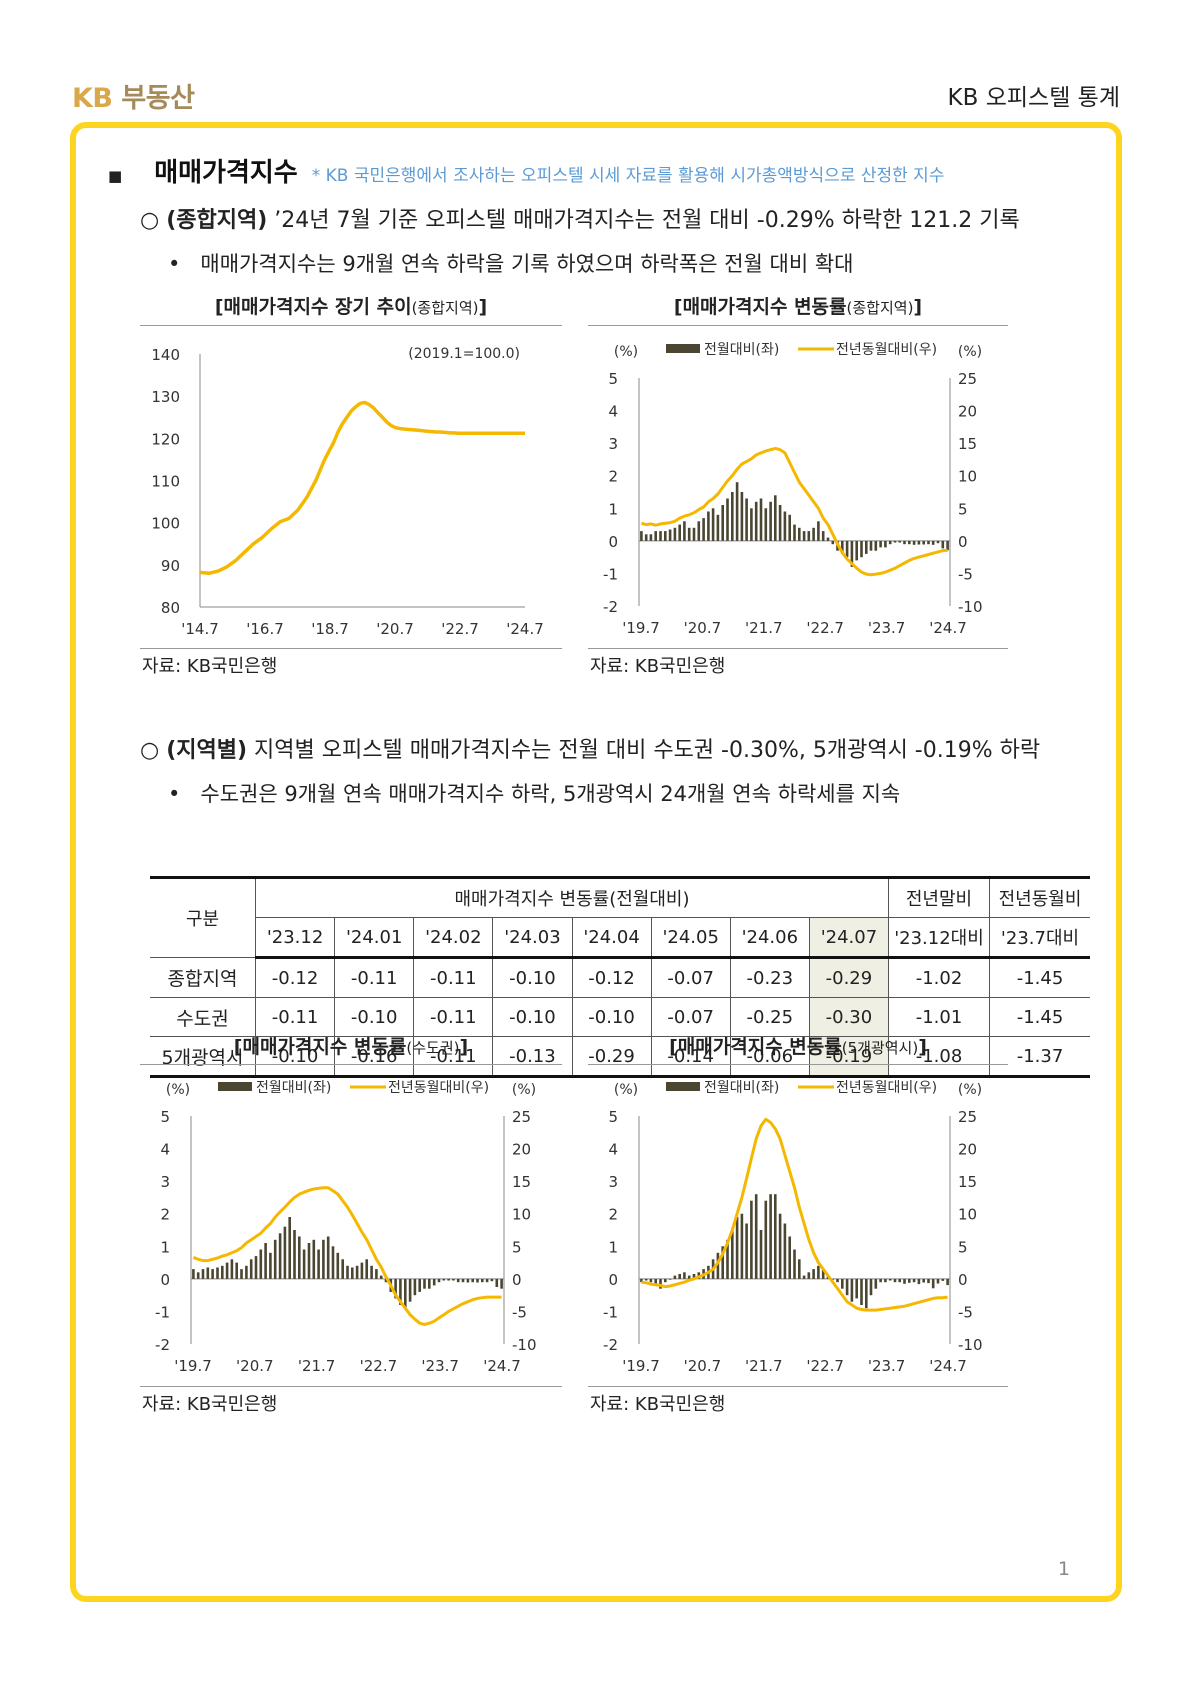 The width and height of the screenshot is (1190, 1683). Describe the element at coordinates (611, 938) in the screenshot. I see `table-month-header: '24.04` at that location.